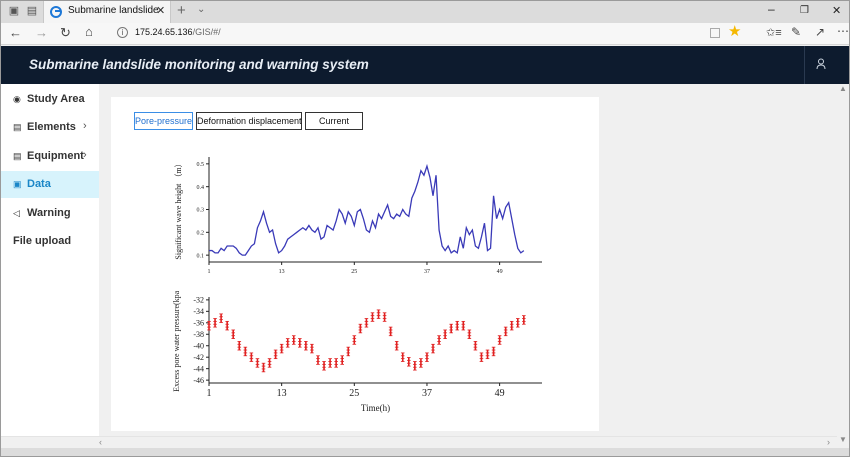 The width and height of the screenshot is (850, 457). What do you see at coordinates (425, 452) in the screenshot?
I see `window-bottom-edge` at bounding box center [425, 452].